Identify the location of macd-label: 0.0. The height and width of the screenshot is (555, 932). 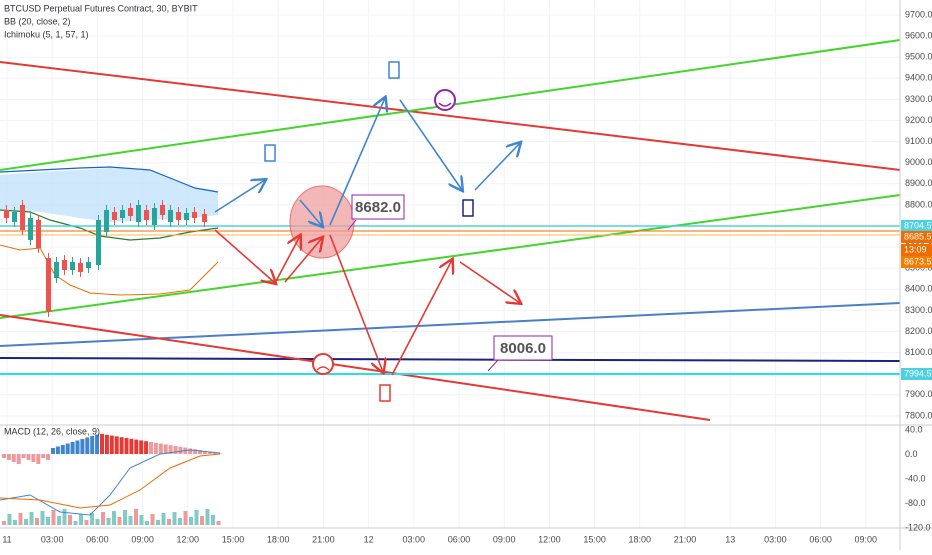
(911, 454).